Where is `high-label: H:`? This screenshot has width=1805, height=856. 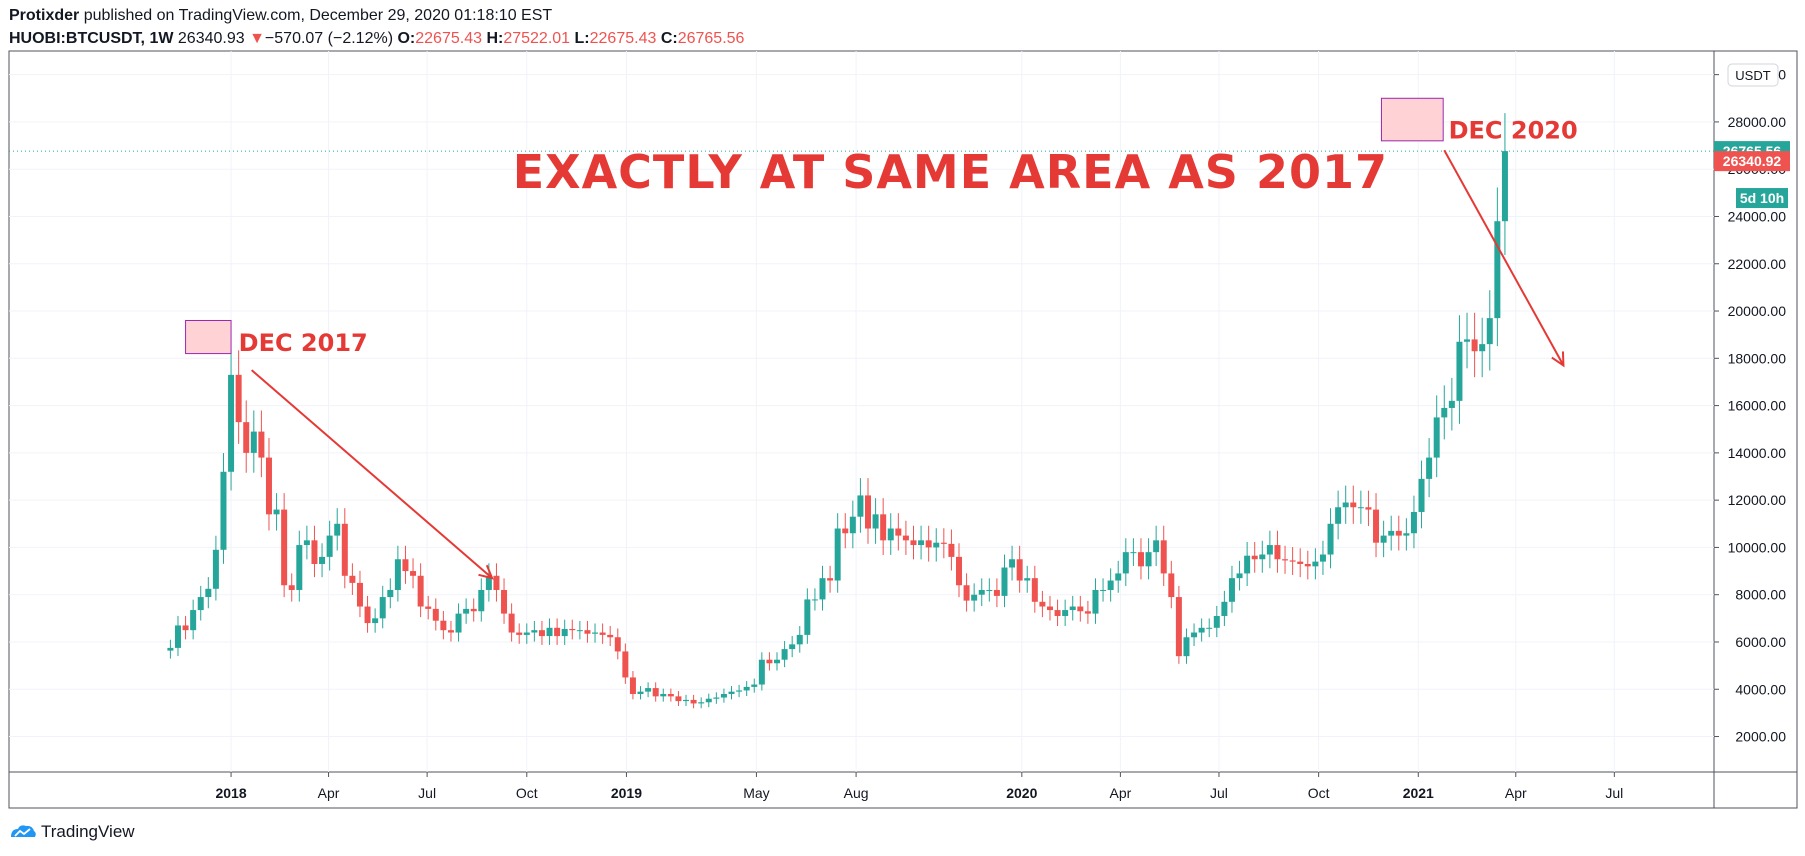 high-label: H: is located at coordinates (495, 38).